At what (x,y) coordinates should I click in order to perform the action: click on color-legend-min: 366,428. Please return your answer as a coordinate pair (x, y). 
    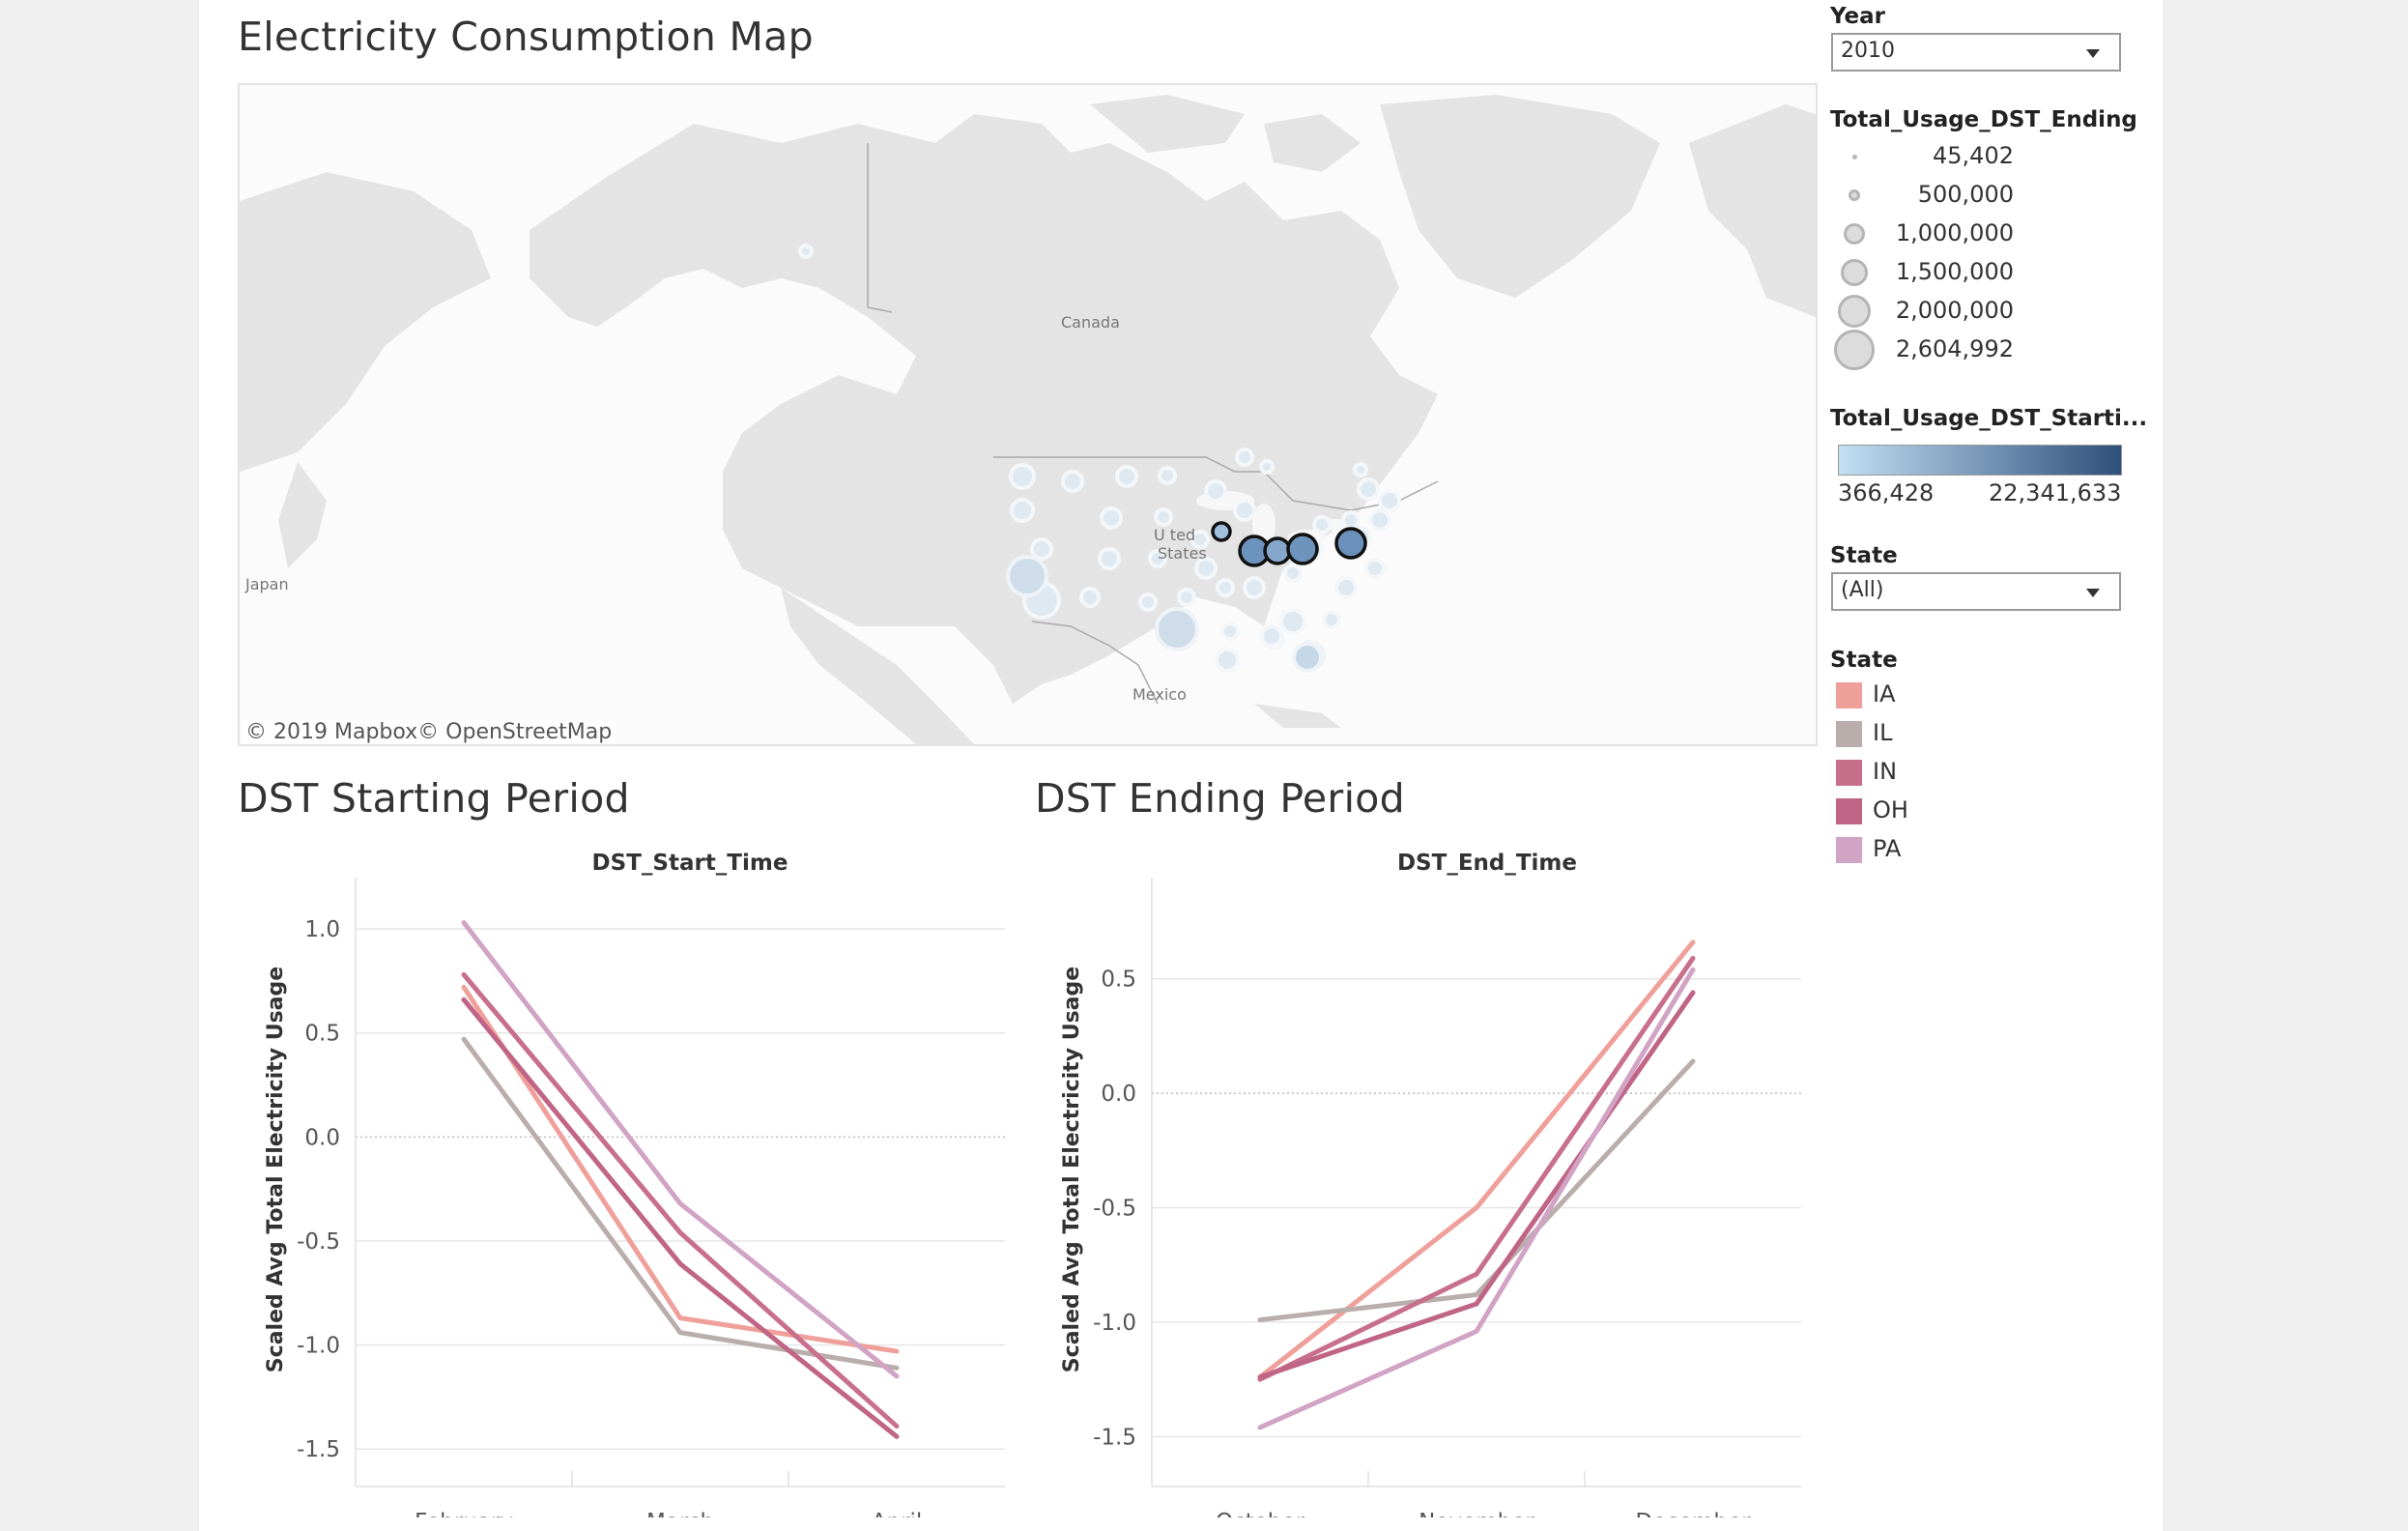
    Looking at the image, I should click on (1887, 492).